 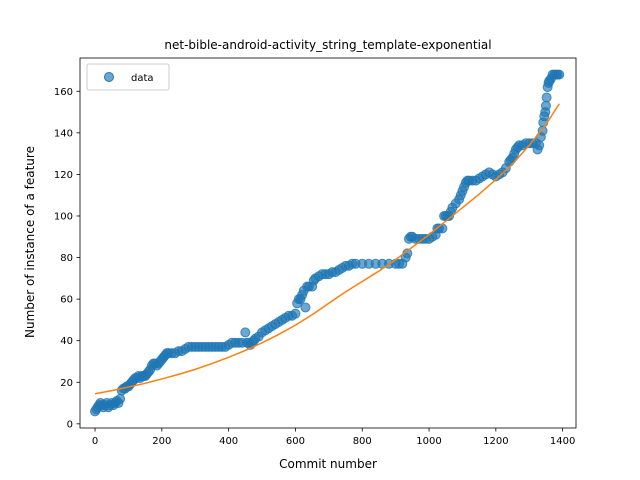 I want to click on y-tick-label: 40, so click(x=66, y=341).